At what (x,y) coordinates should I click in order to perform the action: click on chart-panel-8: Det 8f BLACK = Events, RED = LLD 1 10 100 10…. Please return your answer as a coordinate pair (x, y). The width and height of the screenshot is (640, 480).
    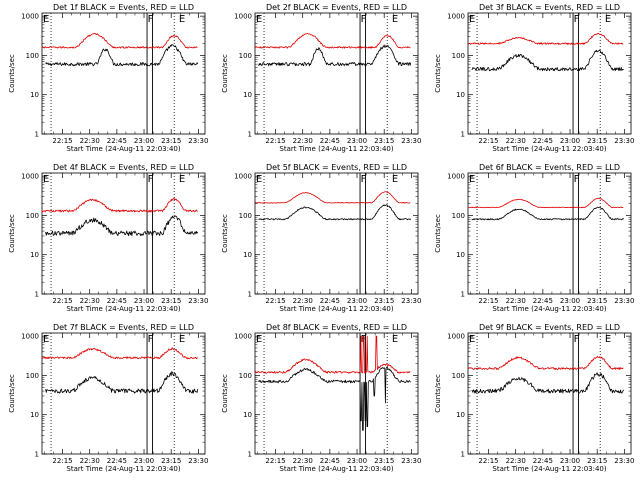
    Looking at the image, I should click on (321, 398).